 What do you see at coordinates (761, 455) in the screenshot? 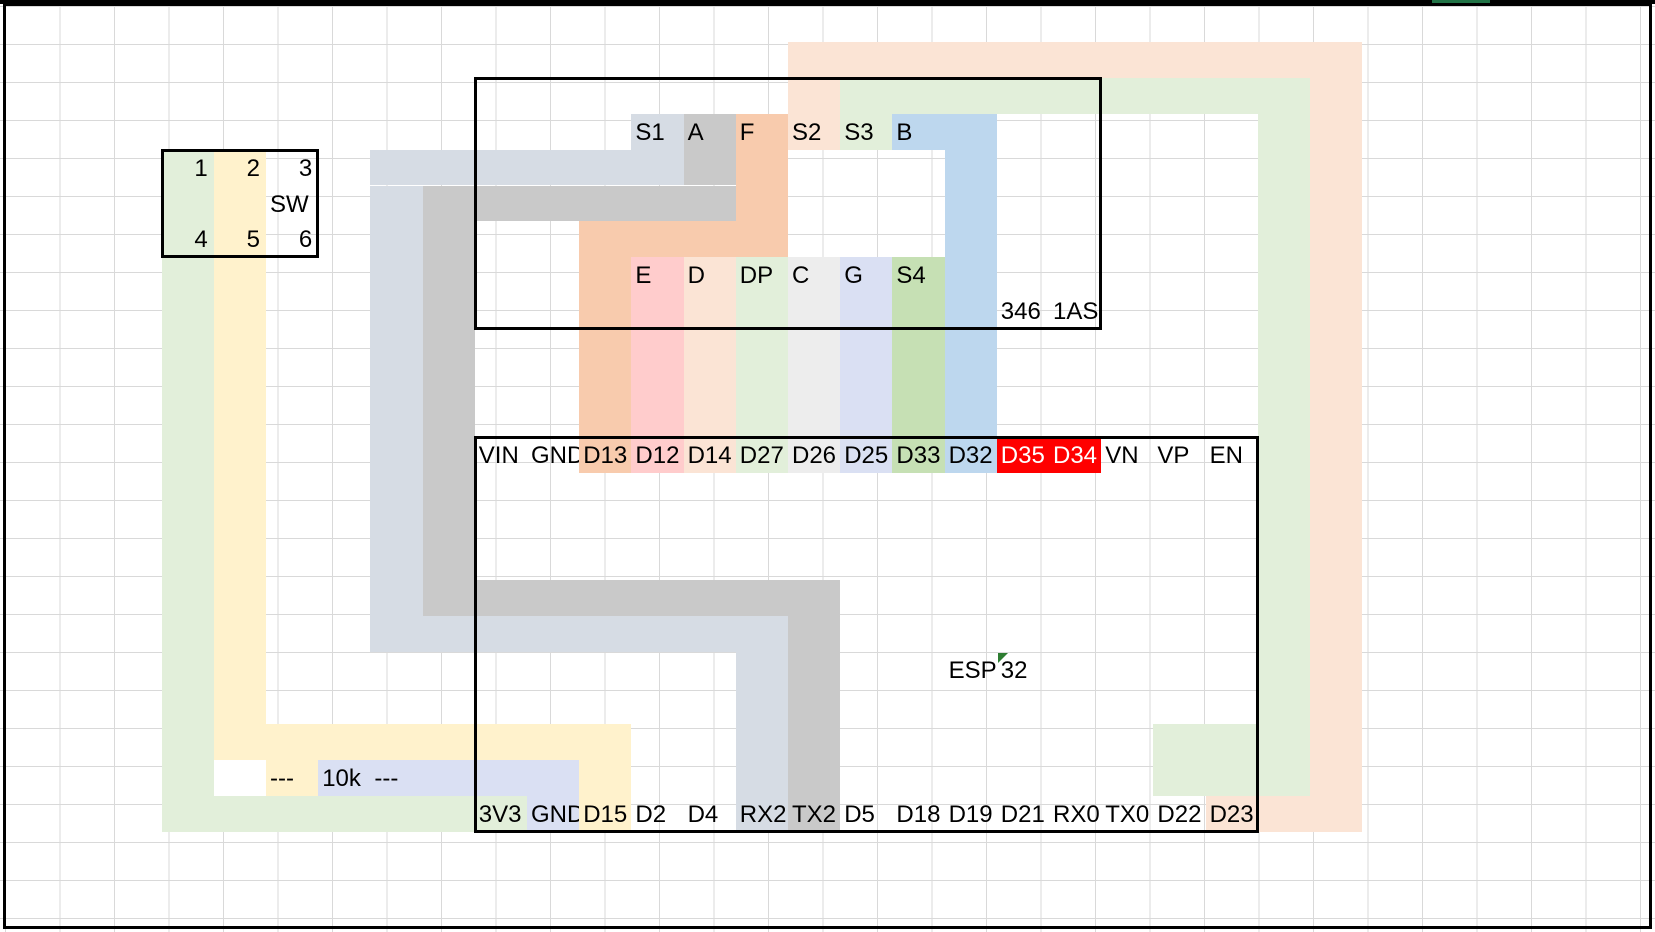
I see `esp32-pin-d27-top: D27` at bounding box center [761, 455].